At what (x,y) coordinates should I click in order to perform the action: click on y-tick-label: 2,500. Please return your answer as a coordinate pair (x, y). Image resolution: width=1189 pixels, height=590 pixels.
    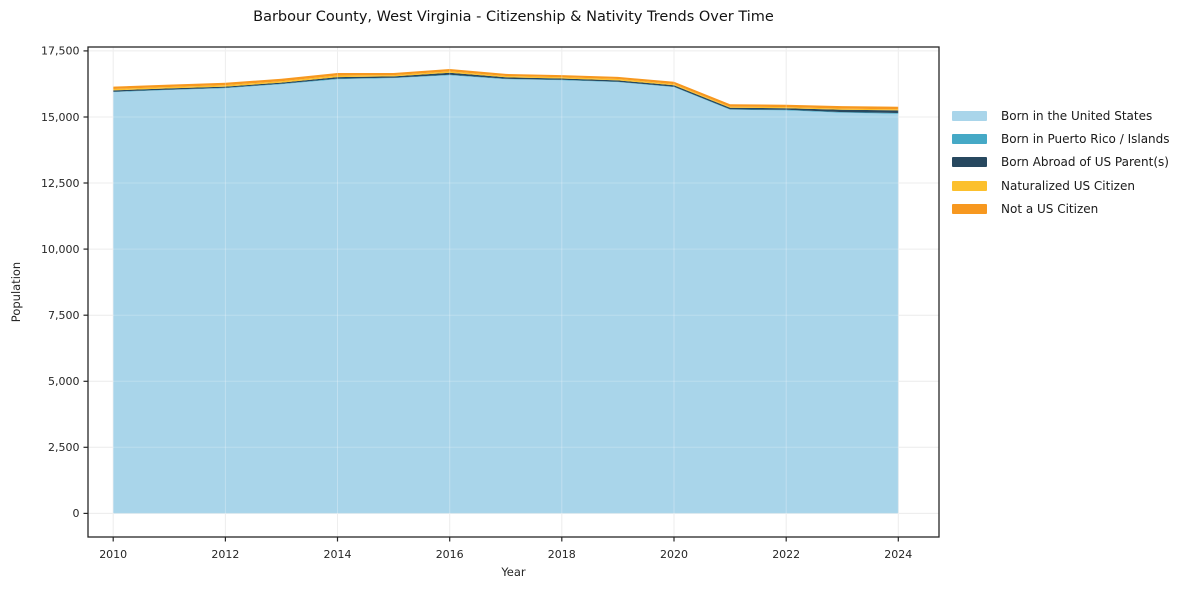
    Looking at the image, I should click on (64, 447).